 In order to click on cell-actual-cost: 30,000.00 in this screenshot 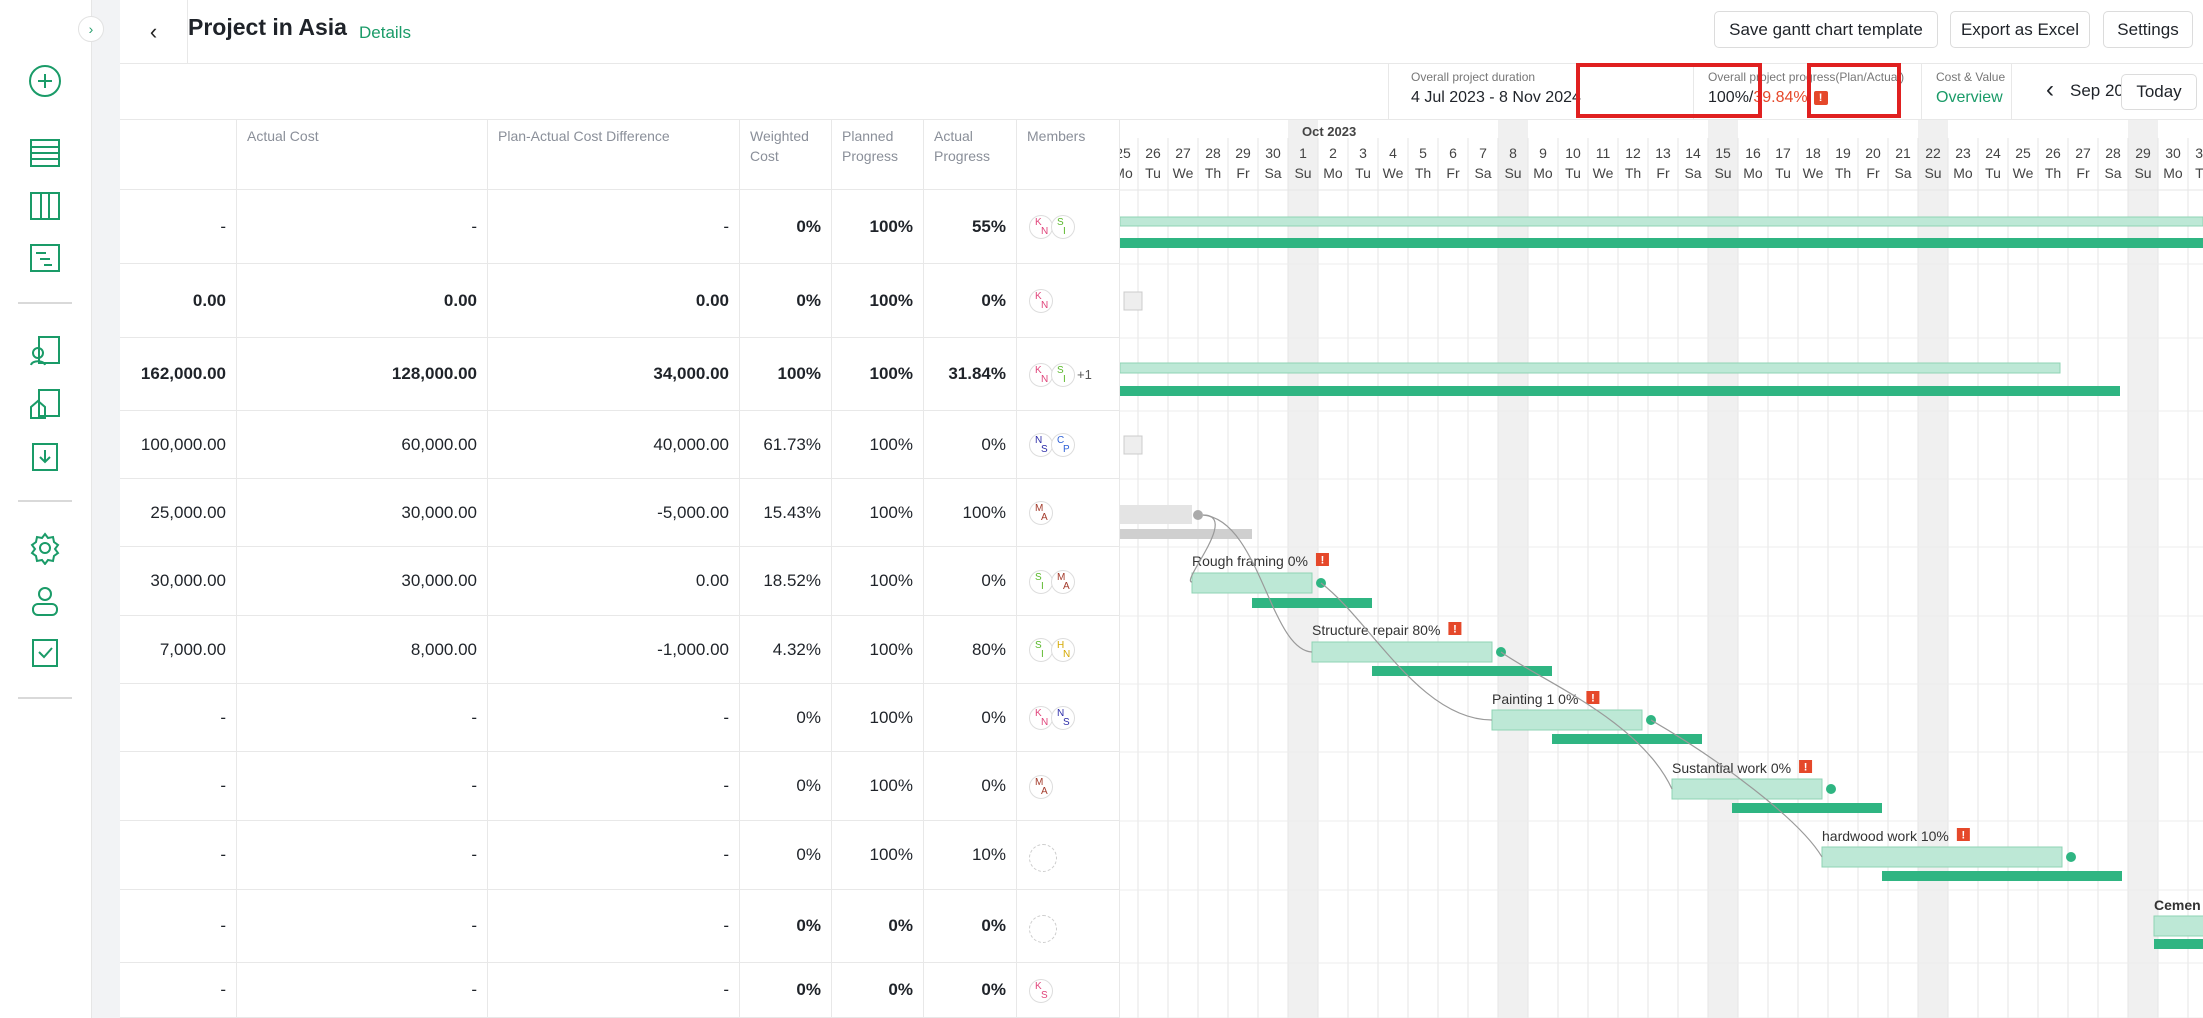, I will do `click(362, 512)`.